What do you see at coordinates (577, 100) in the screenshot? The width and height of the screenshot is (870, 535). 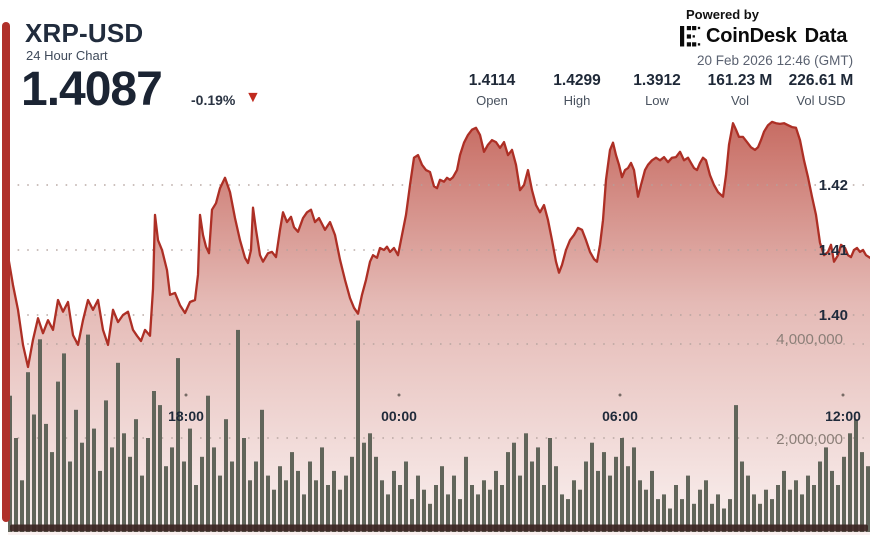 I see `high-label: High` at bounding box center [577, 100].